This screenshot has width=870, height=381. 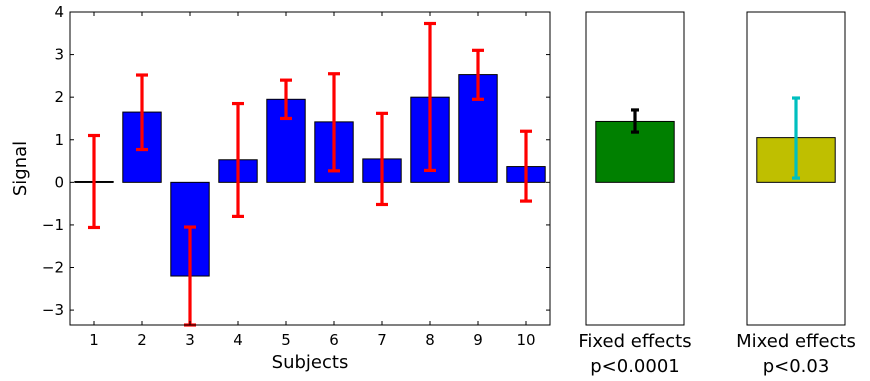 I want to click on y-tick-label: 0, so click(x=59, y=182).